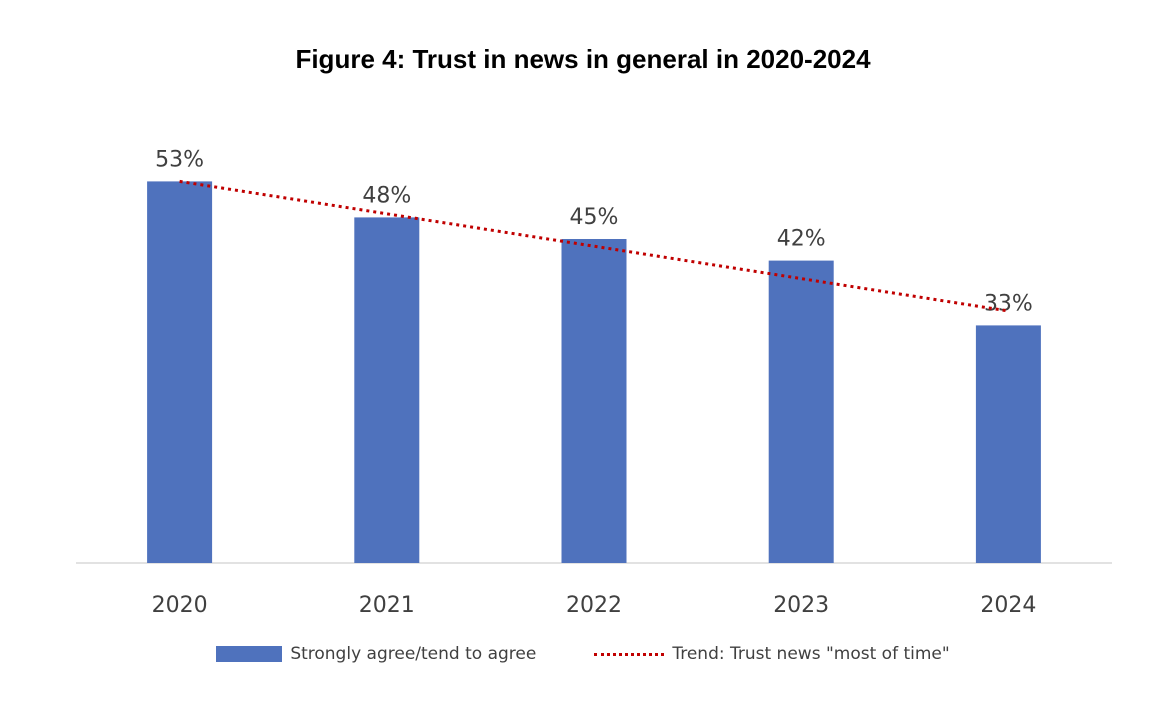 Image resolution: width=1166 pixels, height=720 pixels. I want to click on data-label-2020: 53%, so click(179, 159).